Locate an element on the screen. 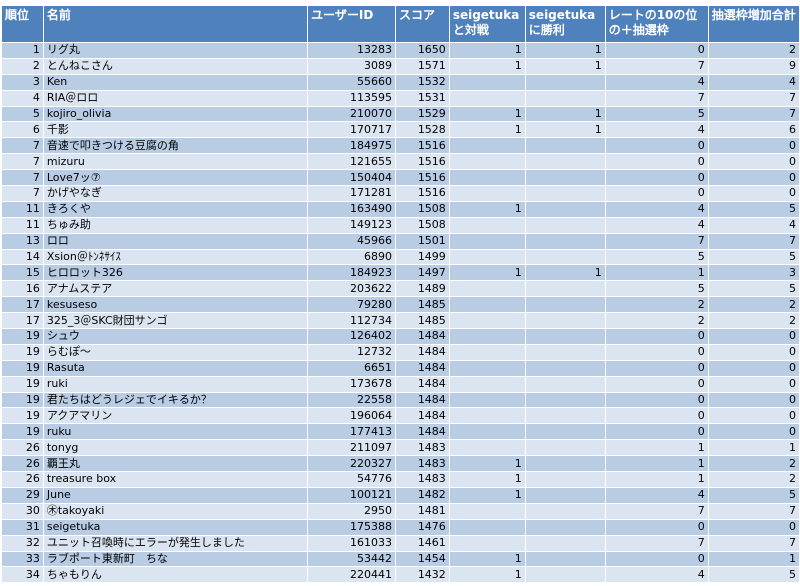 The image size is (800, 586). table-row: 19 らむぽ～ 12732 1484 0 0 is located at coordinates (400, 352).